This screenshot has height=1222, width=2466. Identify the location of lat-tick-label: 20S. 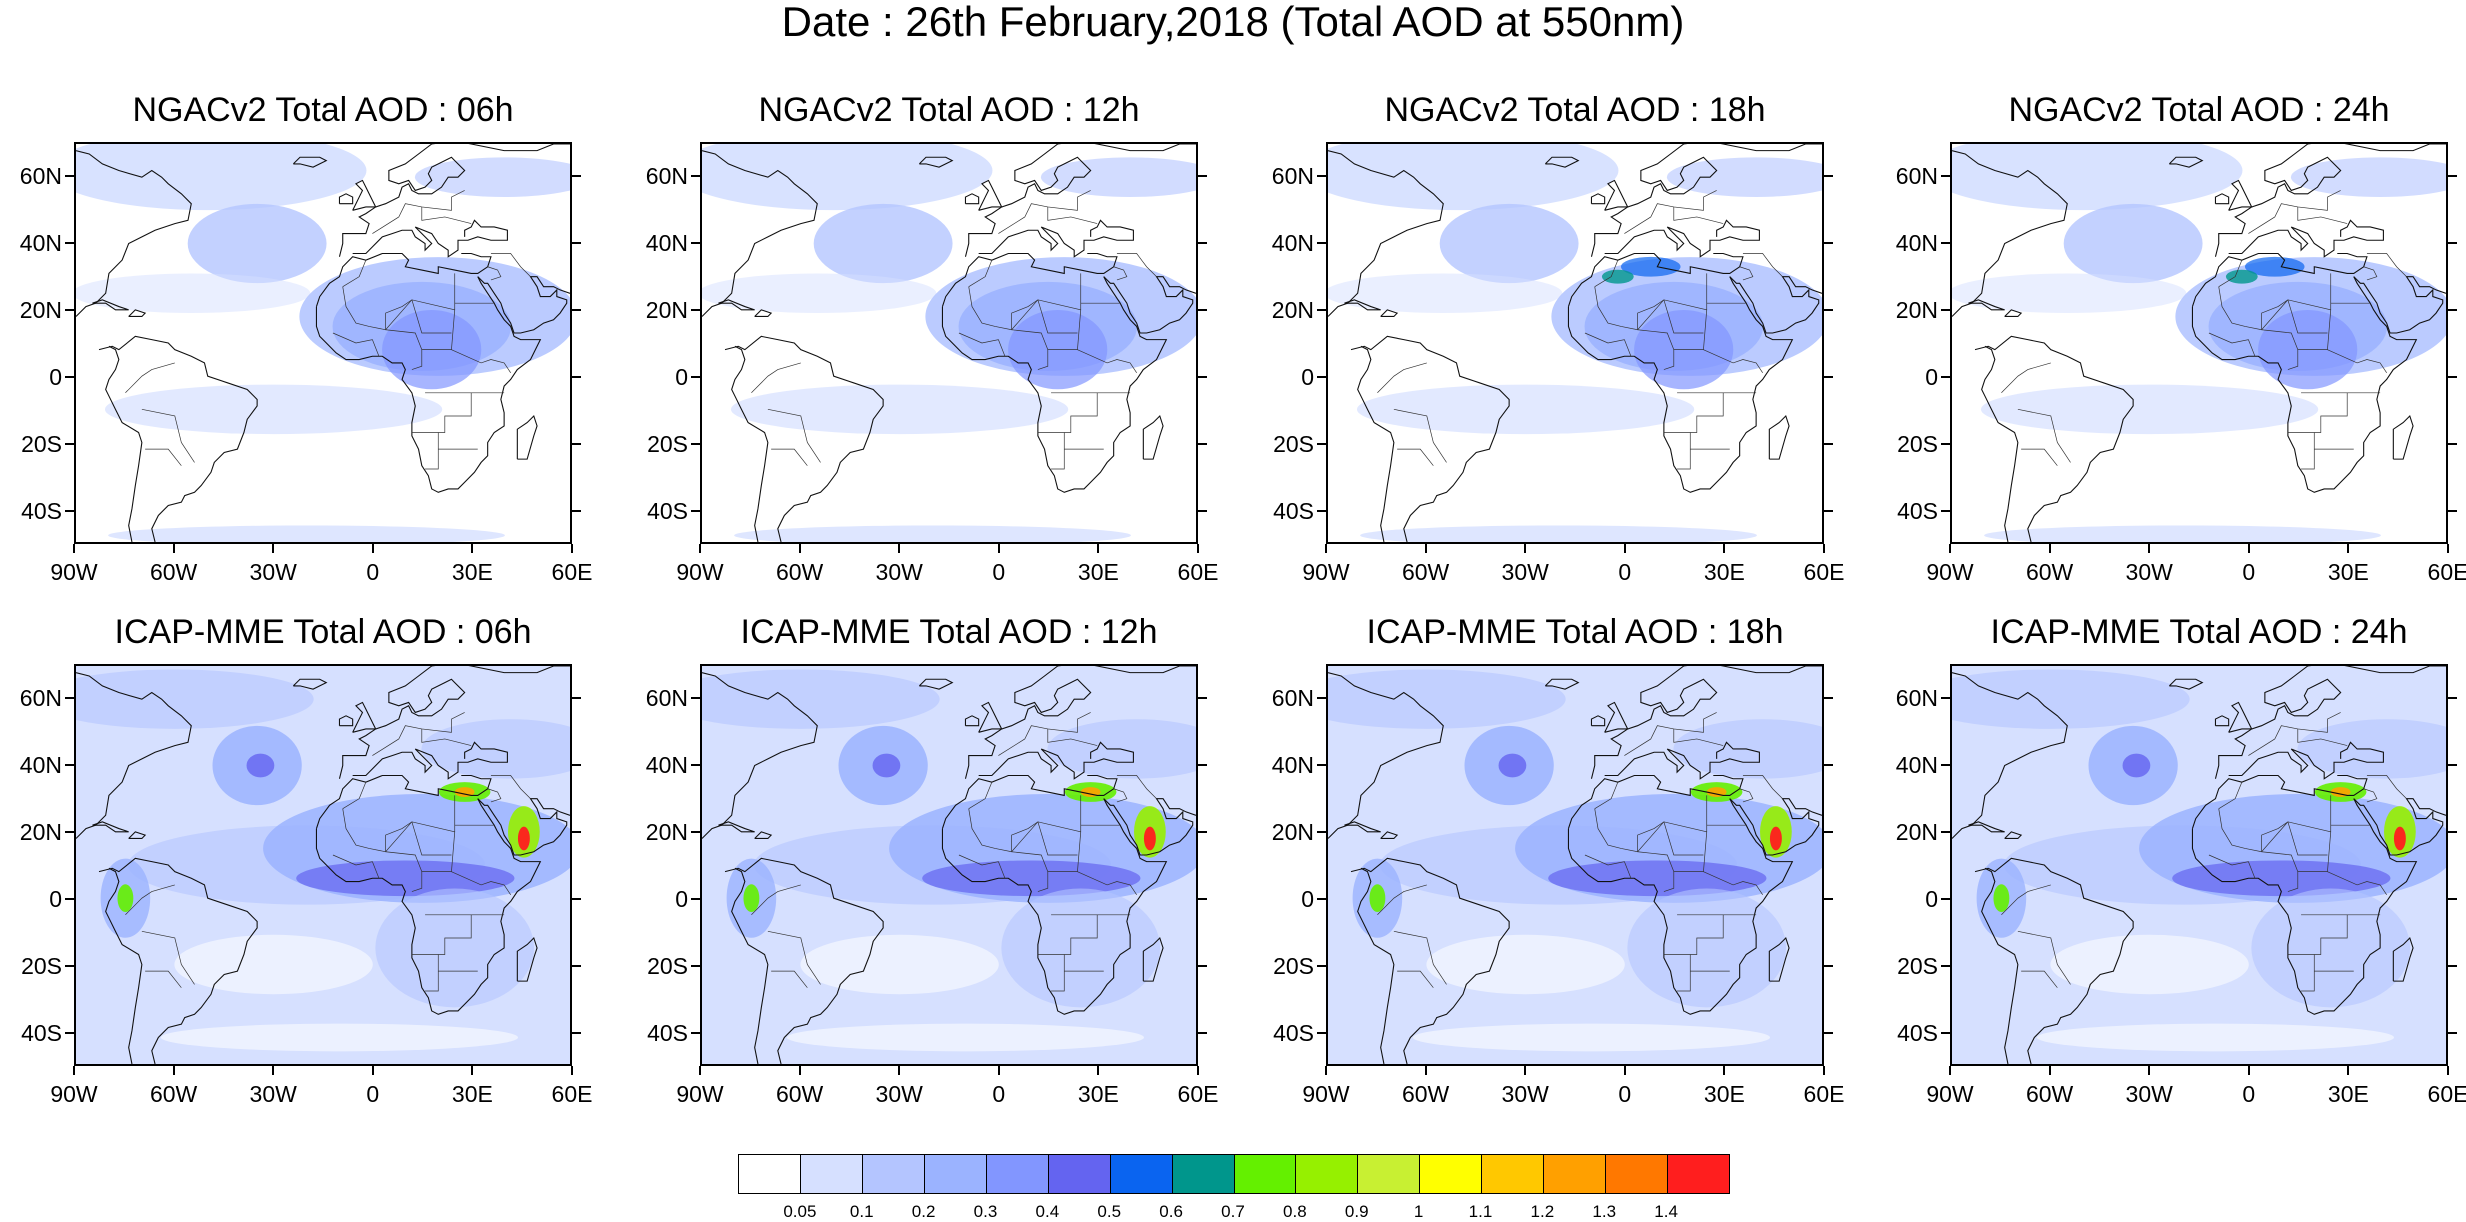
(1917, 965).